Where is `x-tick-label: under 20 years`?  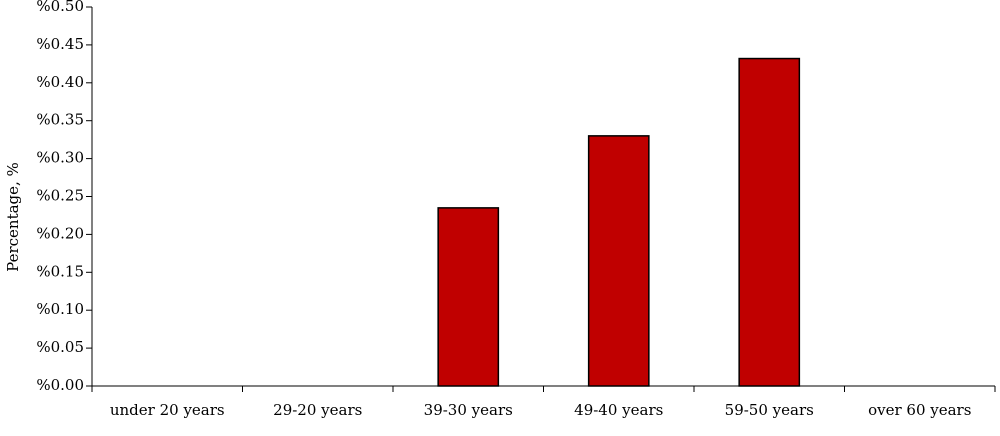
x-tick-label: under 20 years is located at coordinates (167, 410).